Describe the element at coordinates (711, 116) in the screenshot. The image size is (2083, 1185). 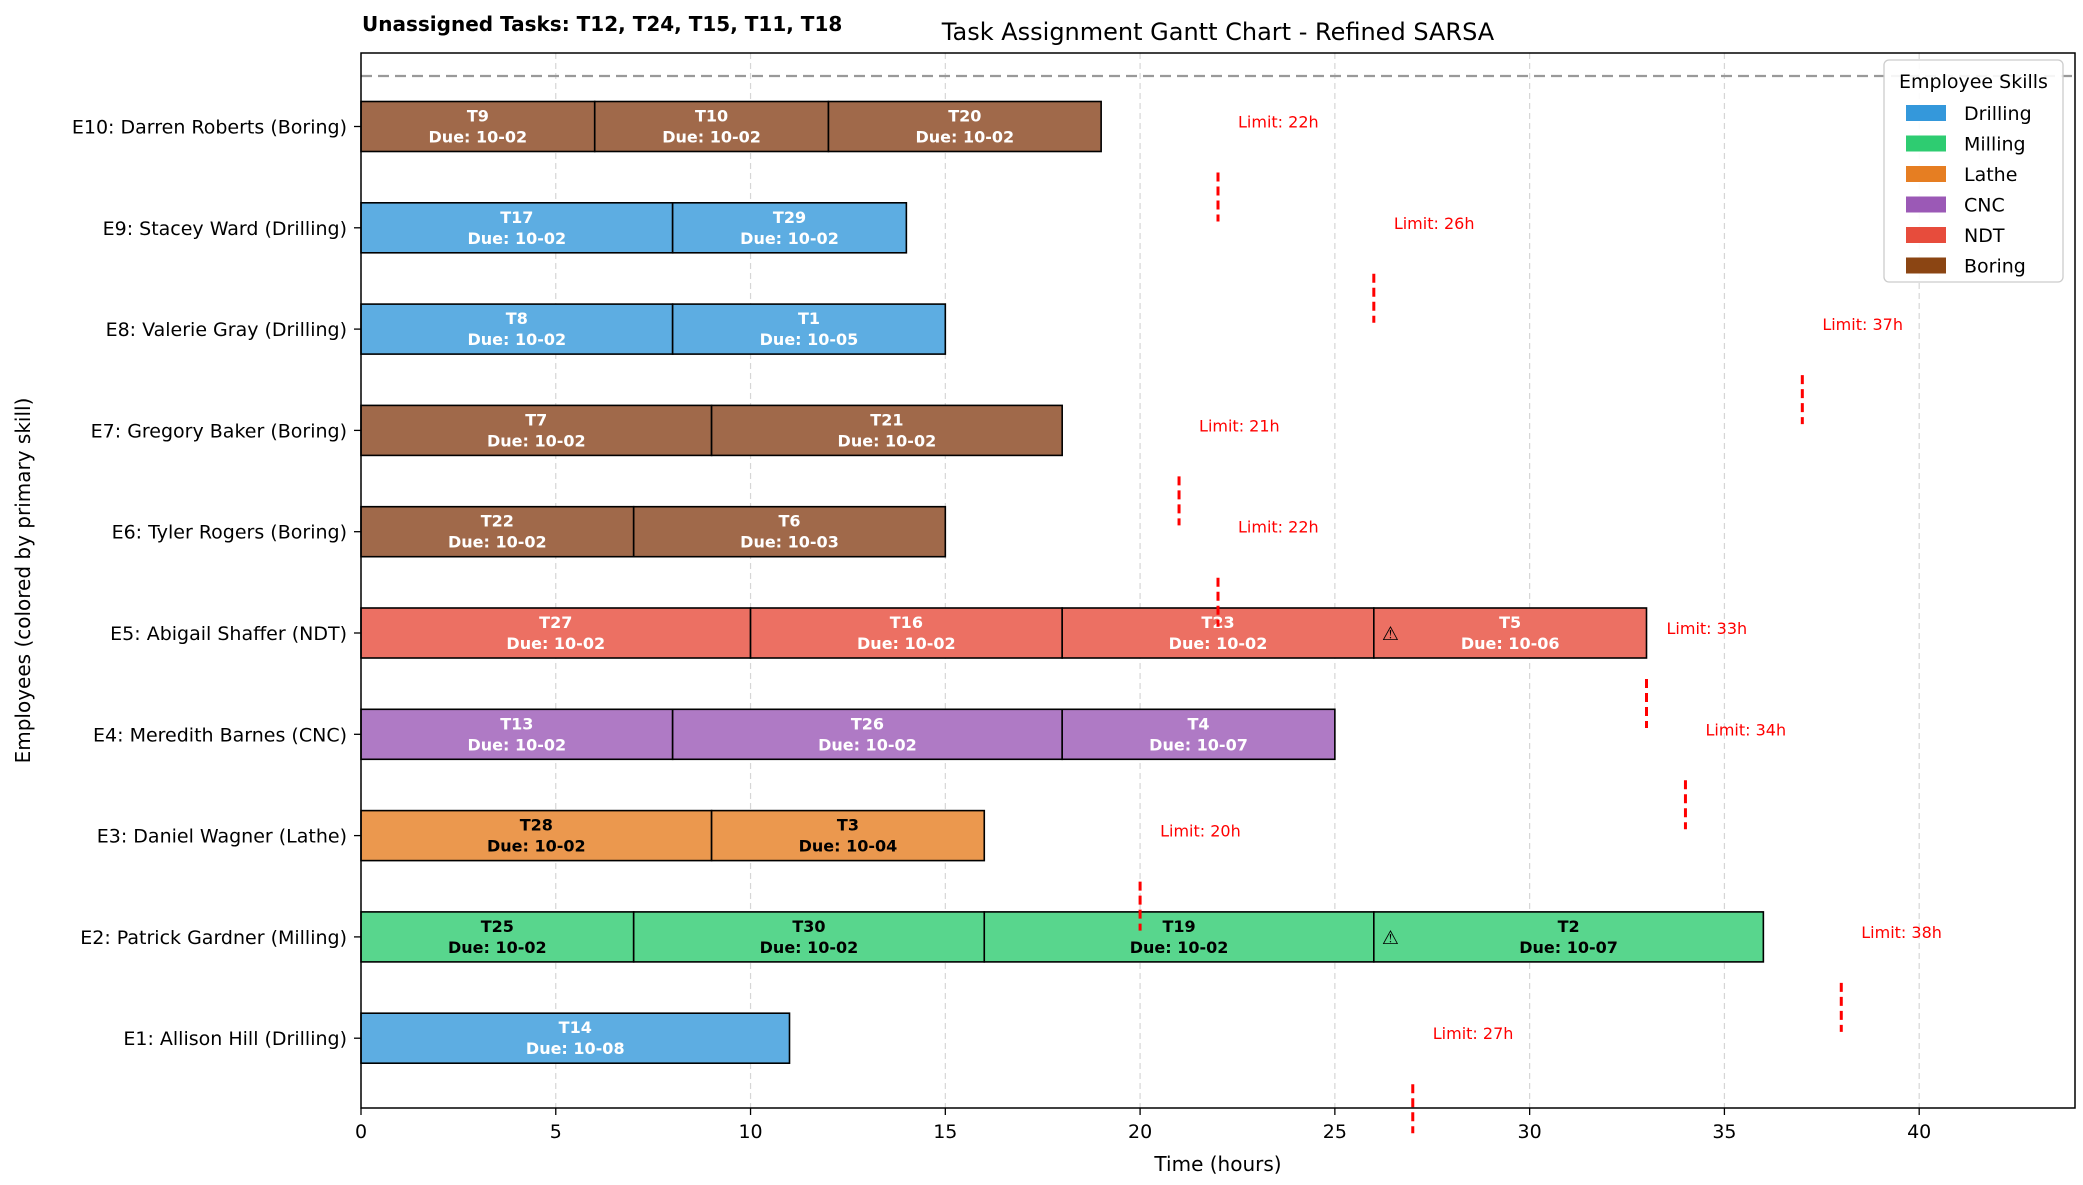
I see `task-label: T10` at that location.